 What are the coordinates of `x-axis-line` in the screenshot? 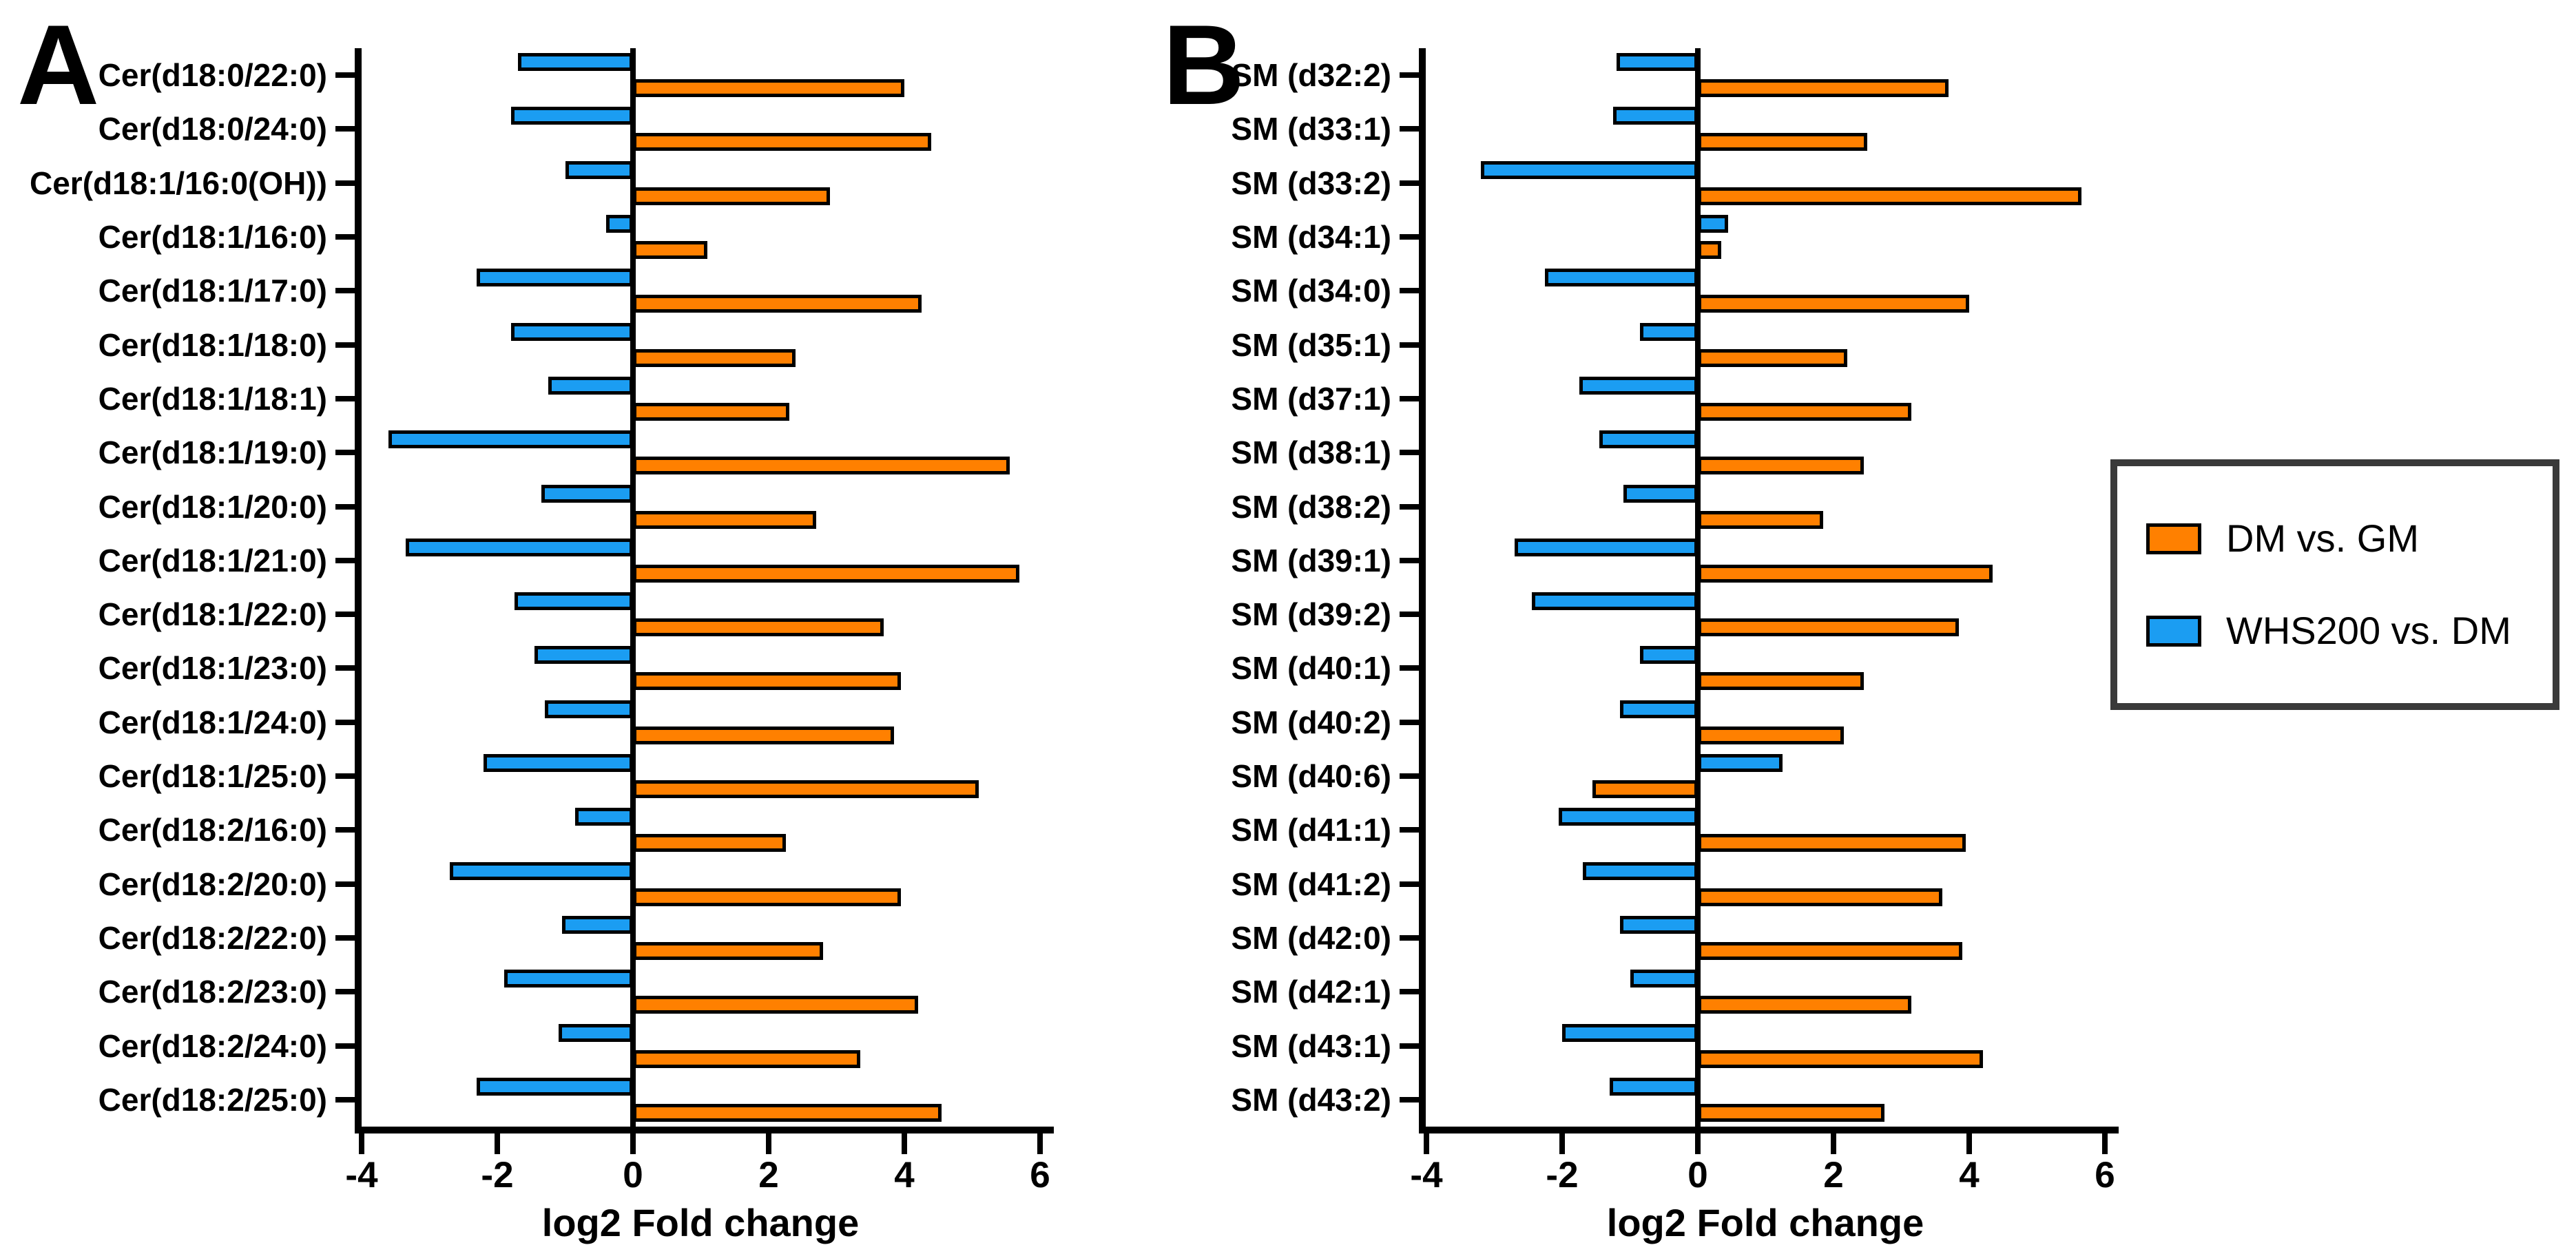 It's located at (1769, 1130).